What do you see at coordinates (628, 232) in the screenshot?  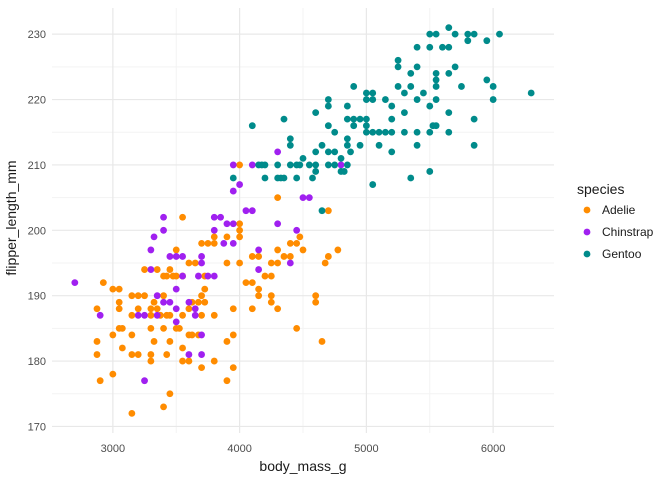 I see `legend-label-chinstrap: Chinstrap` at bounding box center [628, 232].